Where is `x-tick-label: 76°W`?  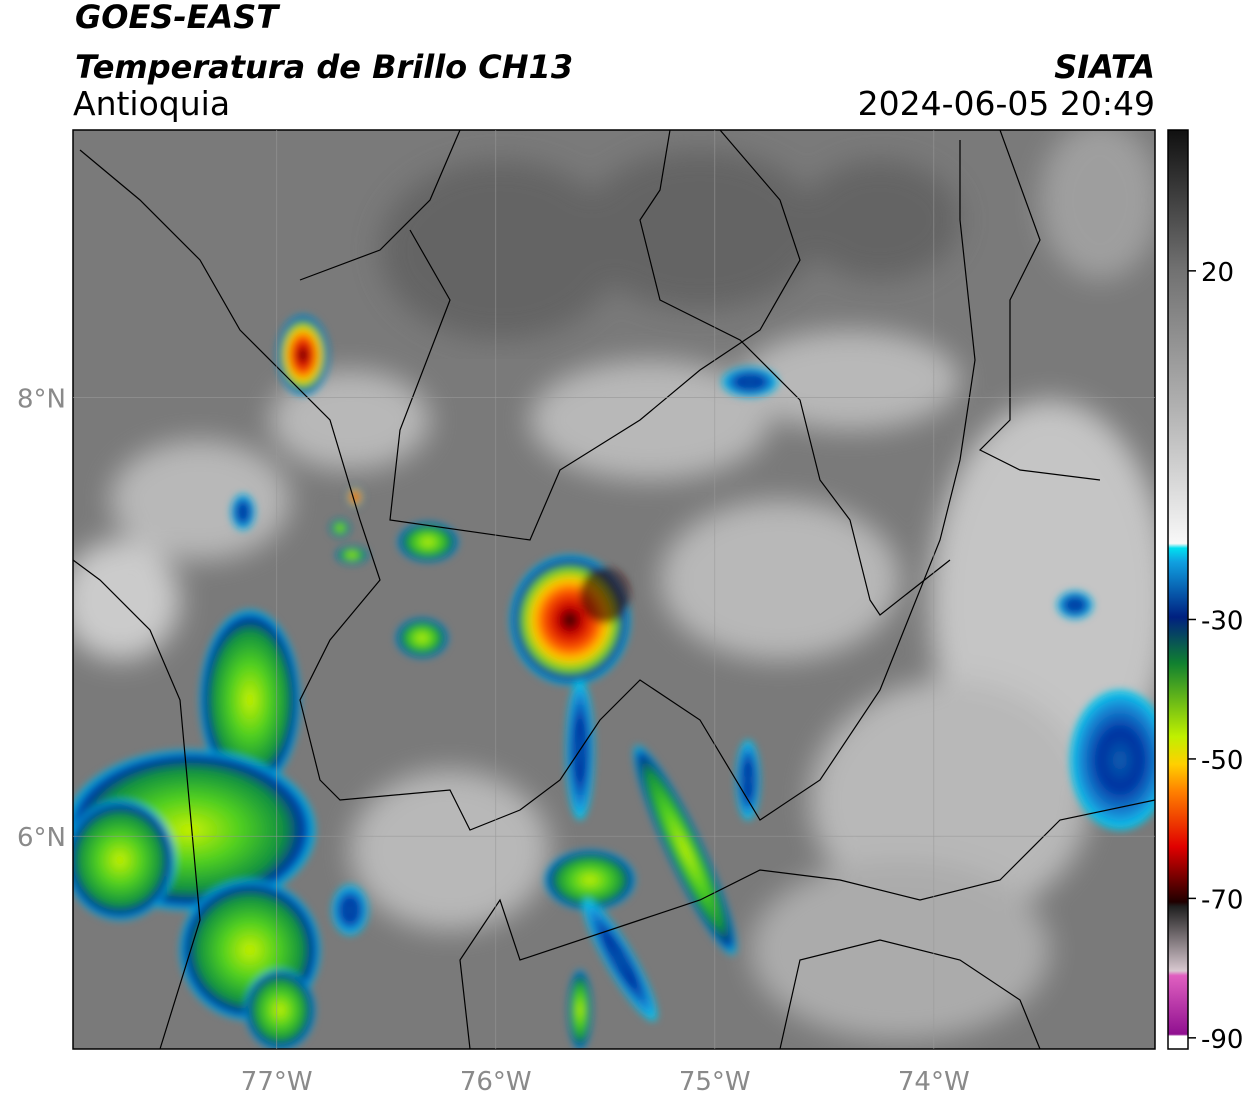 x-tick-label: 76°W is located at coordinates (496, 1082).